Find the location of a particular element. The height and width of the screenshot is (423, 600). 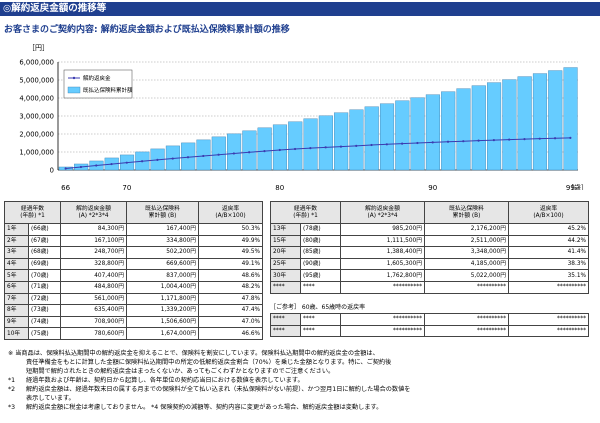

refund-cell: 1,388,400円 is located at coordinates (383, 252).